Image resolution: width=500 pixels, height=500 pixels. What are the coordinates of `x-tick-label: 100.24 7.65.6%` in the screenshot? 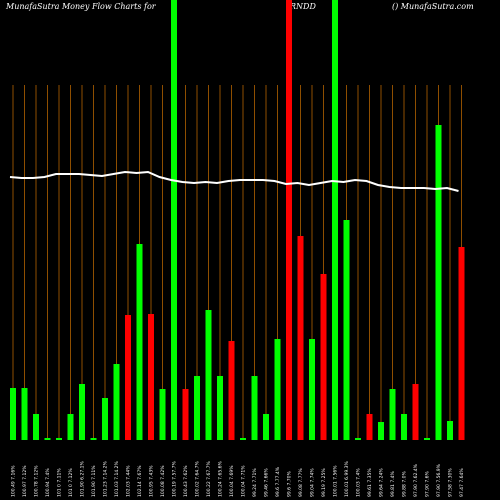 It's located at (221, 479).